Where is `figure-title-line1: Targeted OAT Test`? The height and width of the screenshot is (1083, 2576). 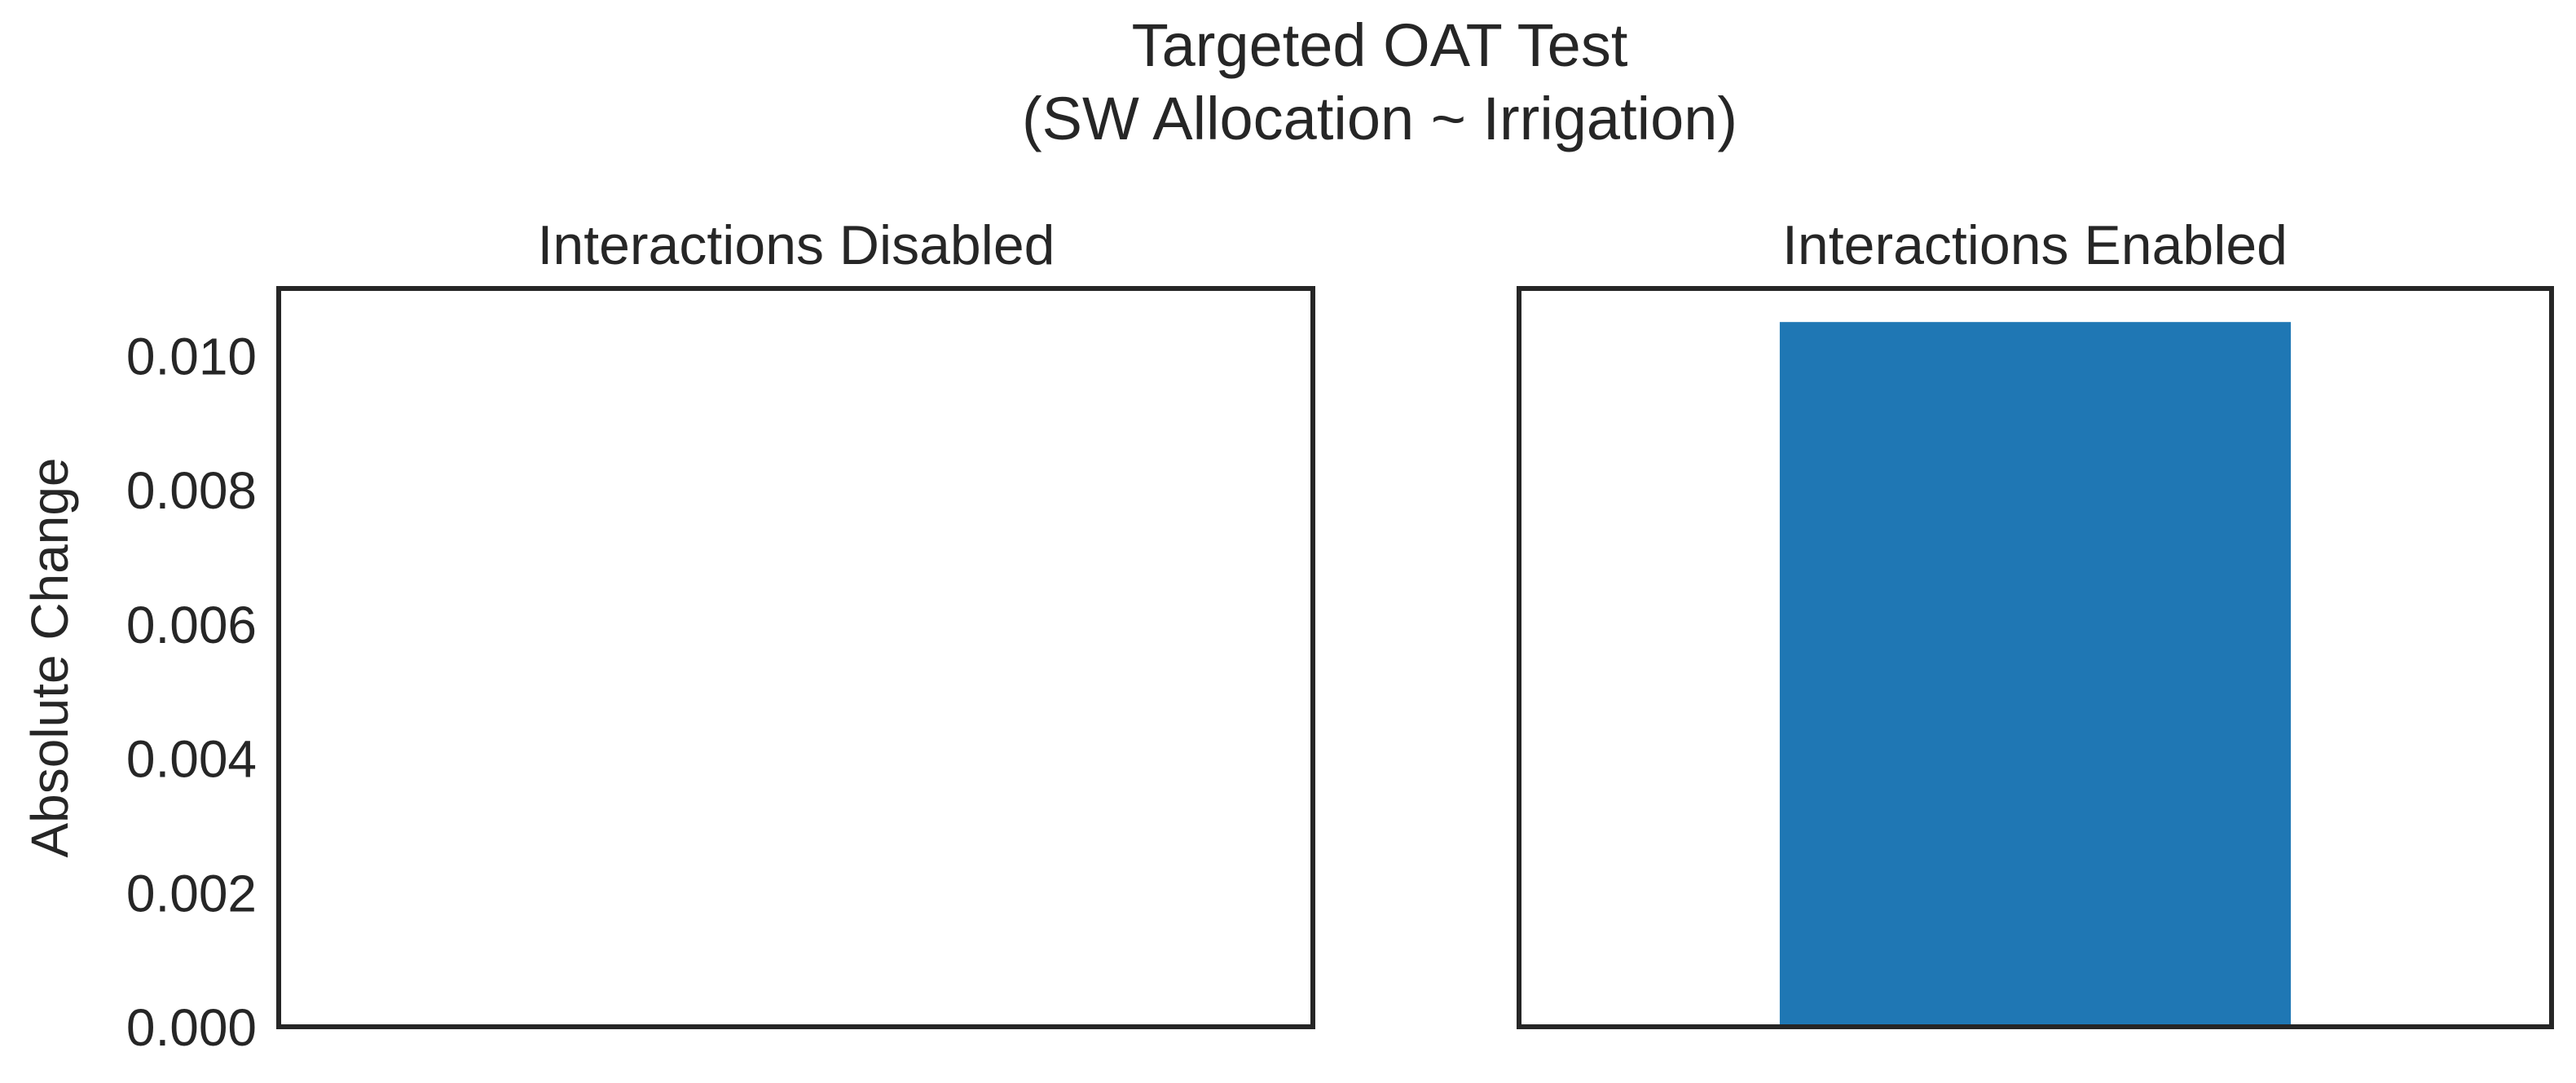
figure-title-line1: Targeted OAT Test is located at coordinates (1380, 45).